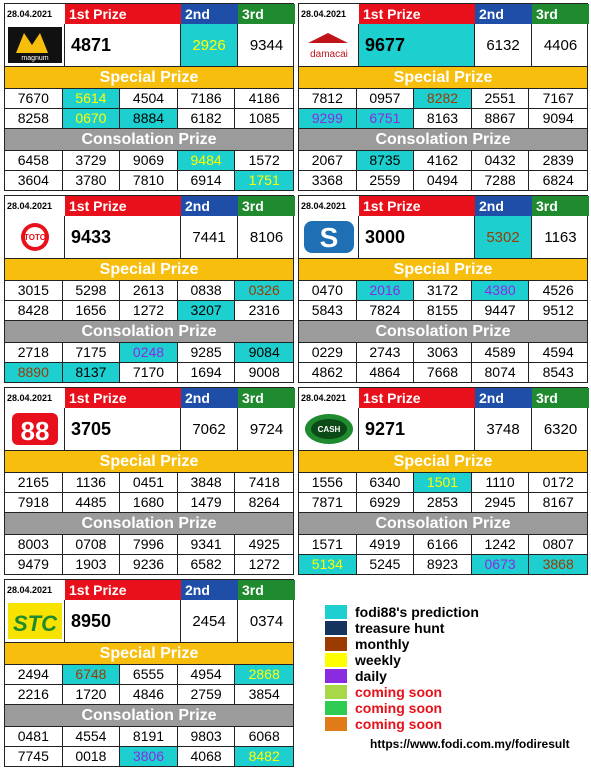 Image resolution: width=591 pixels, height=768 pixels. What do you see at coordinates (92, 756) in the screenshot?
I see `consolation-prize-number: 0018` at bounding box center [92, 756].